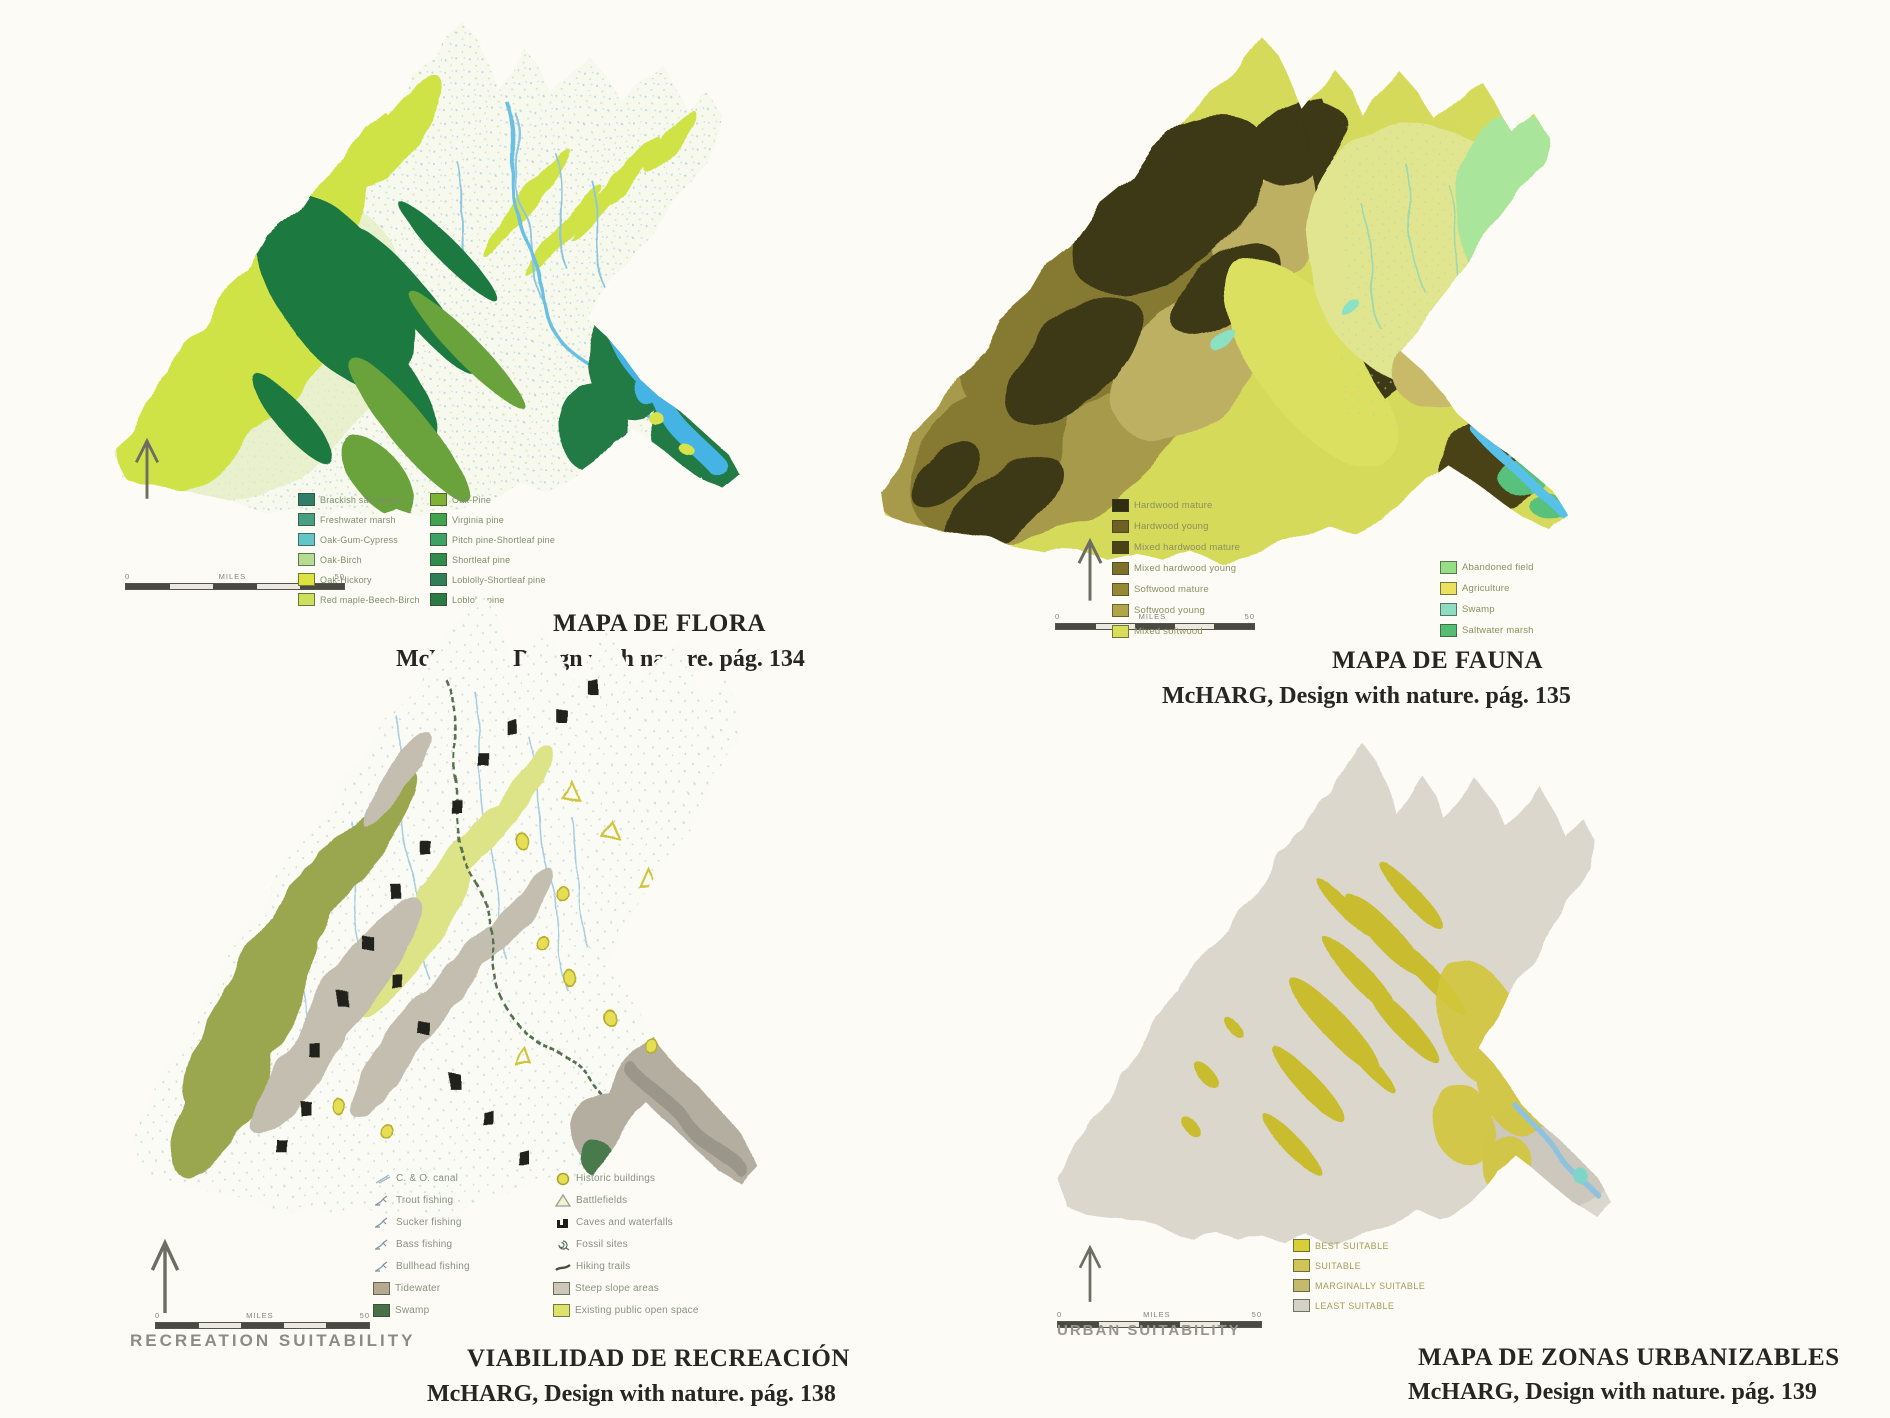 Image resolution: width=1890 pixels, height=1418 pixels. I want to click on legend-label: Swamp, so click(412, 1310).